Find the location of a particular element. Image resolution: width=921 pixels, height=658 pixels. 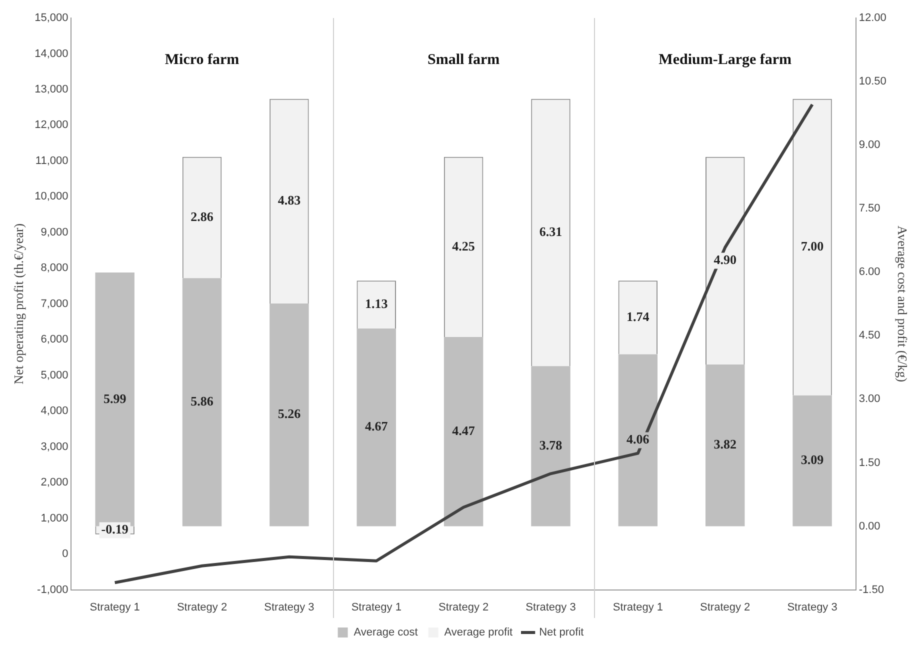

y-tick-label: 10,000 is located at coordinates (51, 196).